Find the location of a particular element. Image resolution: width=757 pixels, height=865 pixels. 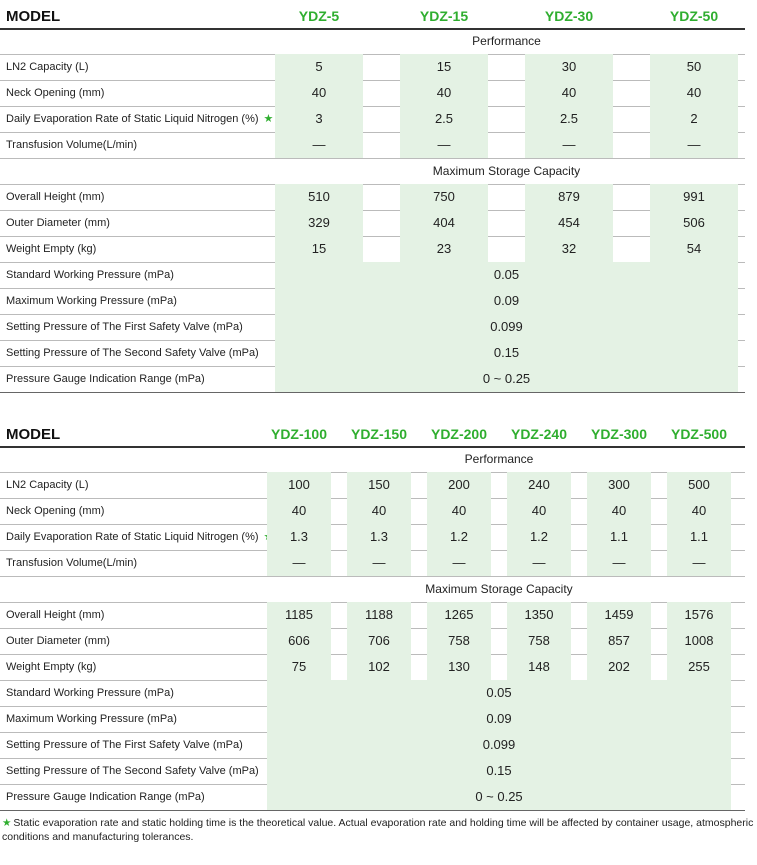

cell-value: 1.1 is located at coordinates (699, 536).